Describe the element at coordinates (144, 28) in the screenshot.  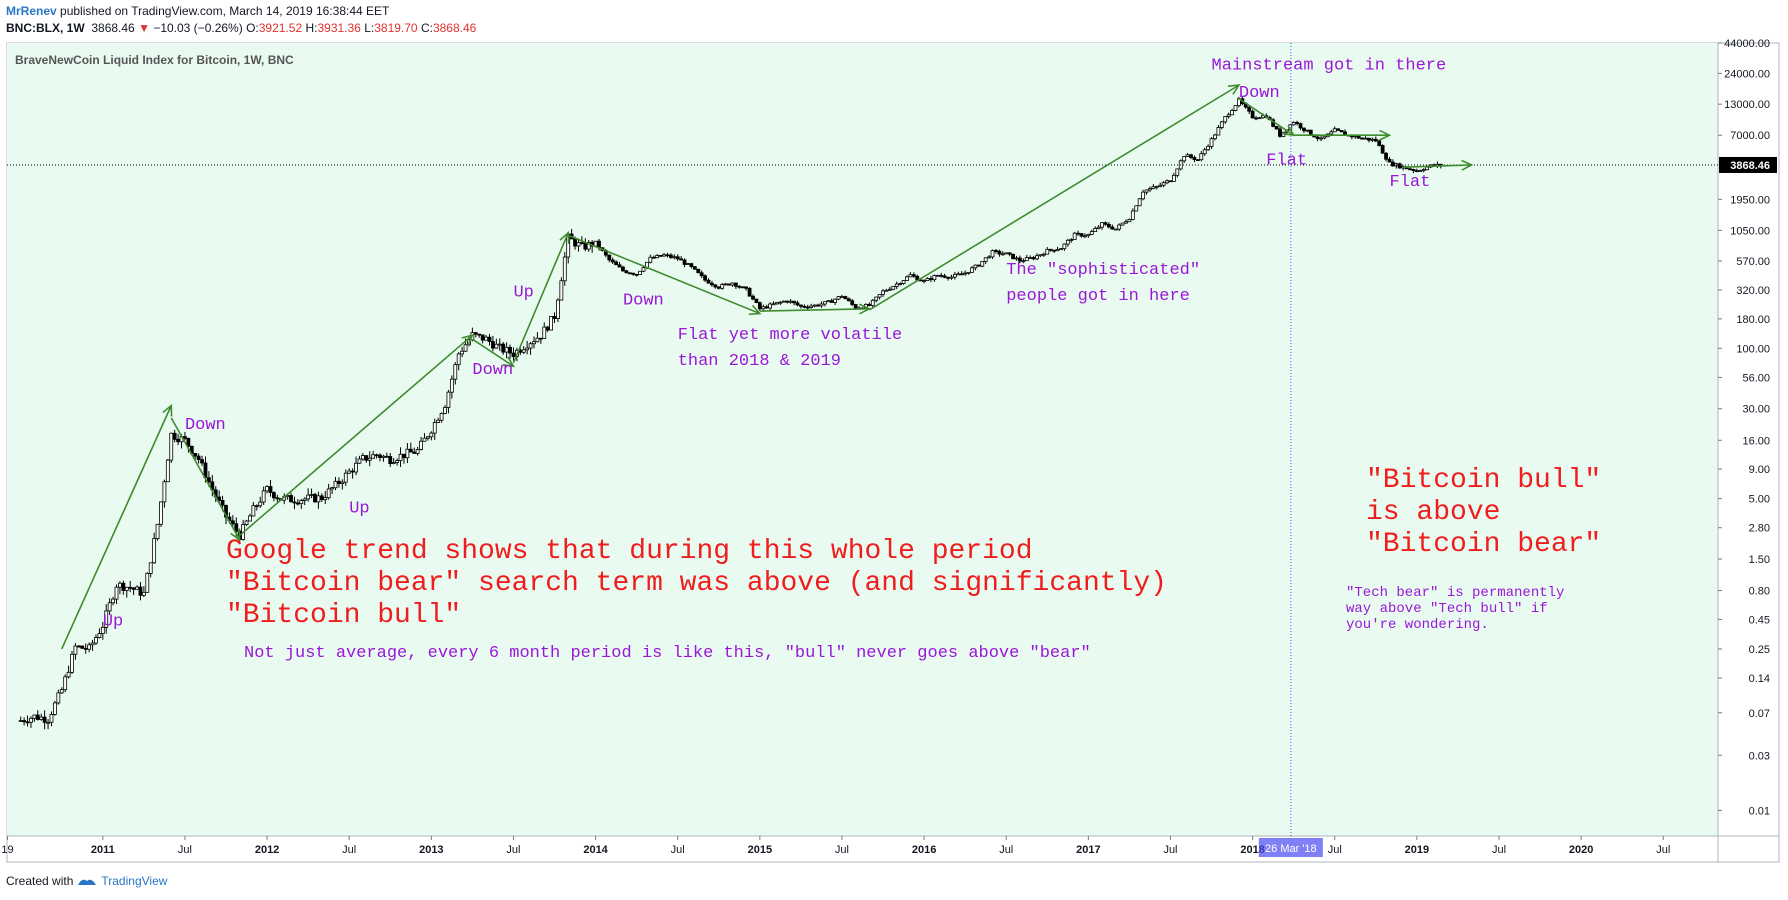
I see `down-triangle-icon: ▼` at that location.